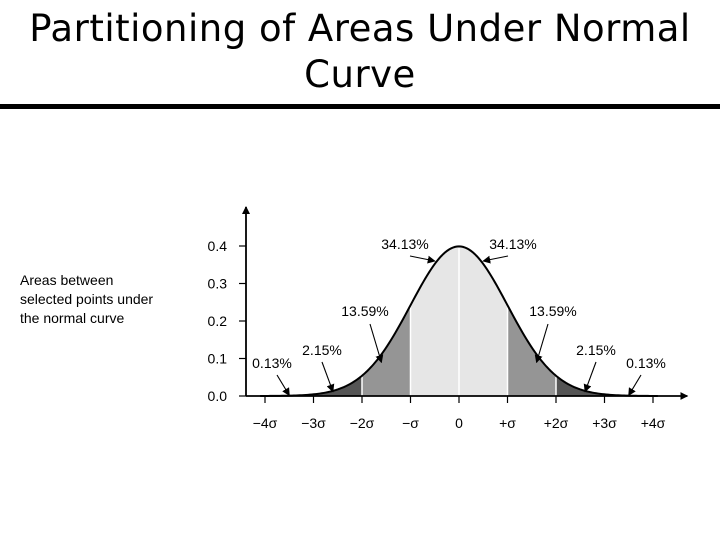 This screenshot has width=720, height=540. I want to click on x-tick-label: −4σ, so click(265, 423).